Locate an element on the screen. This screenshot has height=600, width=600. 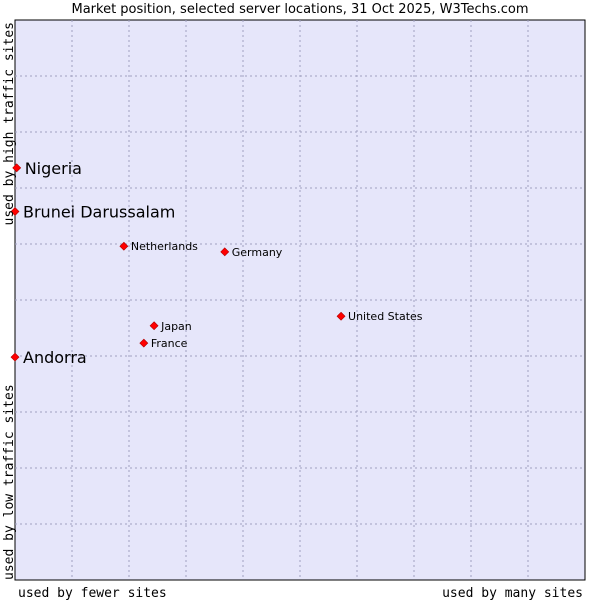
point-label-germany: Germany is located at coordinates (257, 252).